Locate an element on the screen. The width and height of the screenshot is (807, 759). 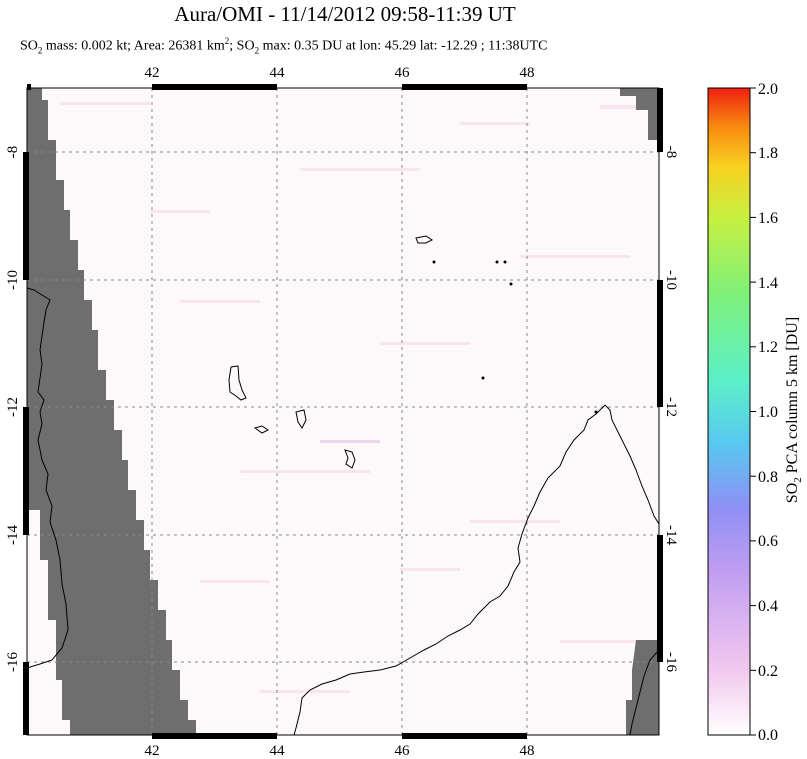
colorbar-tick-0-0: 0.0 is located at coordinates (768, 735).